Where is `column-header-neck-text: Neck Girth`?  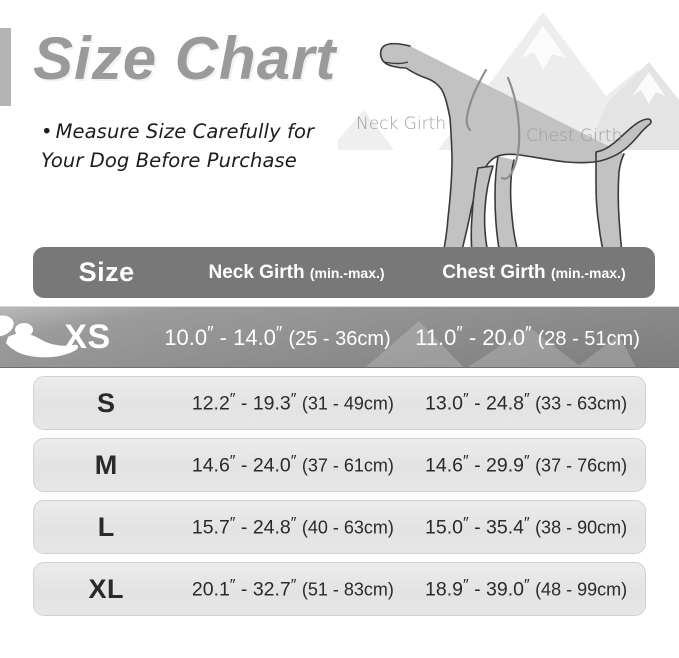 column-header-neck-text: Neck Girth is located at coordinates (256, 272).